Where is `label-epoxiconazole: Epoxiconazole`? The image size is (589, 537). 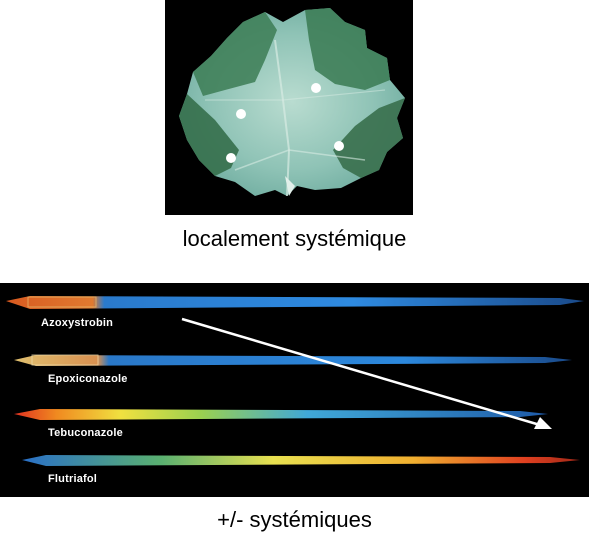 label-epoxiconazole: Epoxiconazole is located at coordinates (88, 379).